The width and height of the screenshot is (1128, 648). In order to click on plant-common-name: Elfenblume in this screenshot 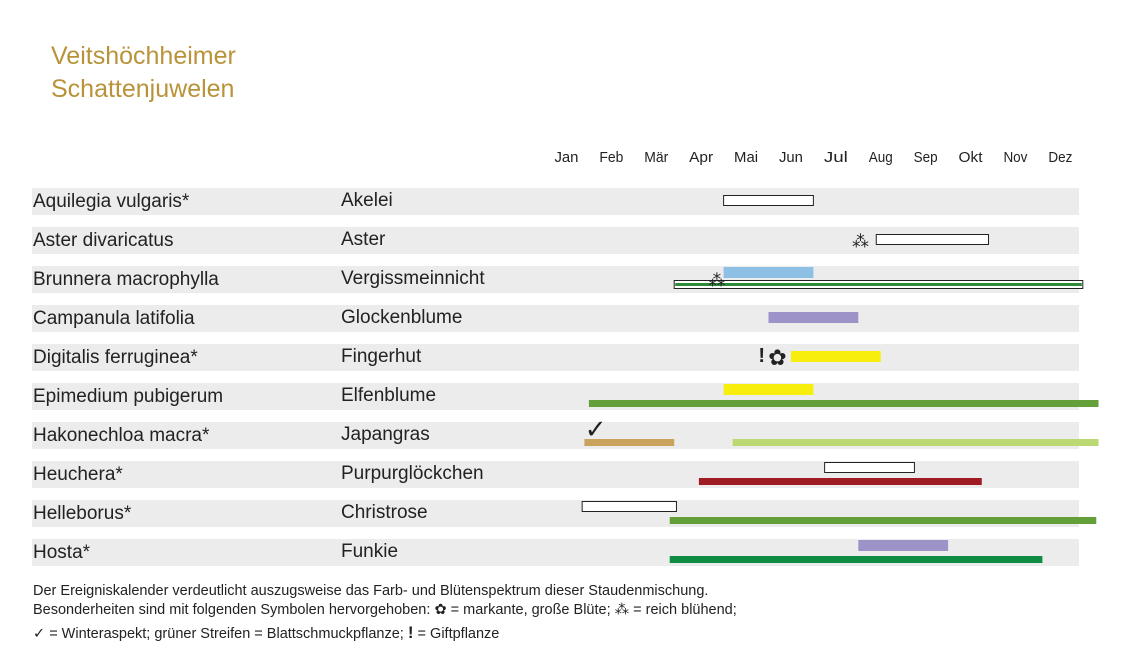, I will do `click(388, 395)`.